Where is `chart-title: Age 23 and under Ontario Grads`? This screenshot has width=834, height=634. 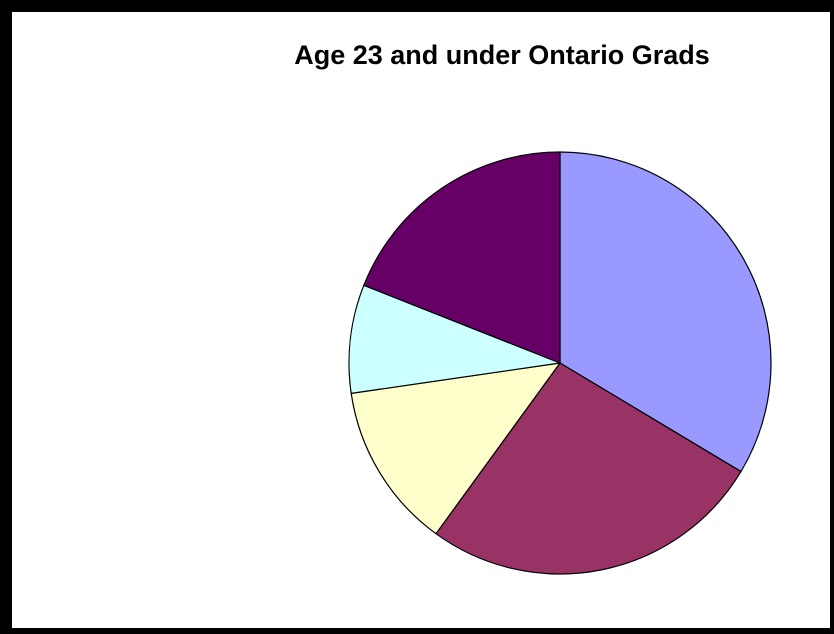 chart-title: Age 23 and under Ontario Grads is located at coordinates (502, 55).